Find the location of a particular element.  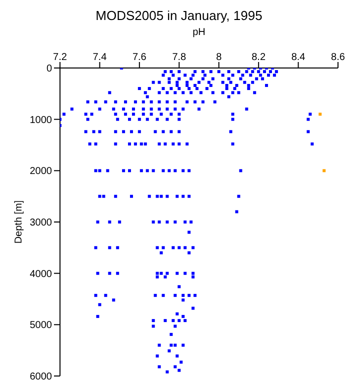

y-tick-label: 5000 is located at coordinates (41, 326).